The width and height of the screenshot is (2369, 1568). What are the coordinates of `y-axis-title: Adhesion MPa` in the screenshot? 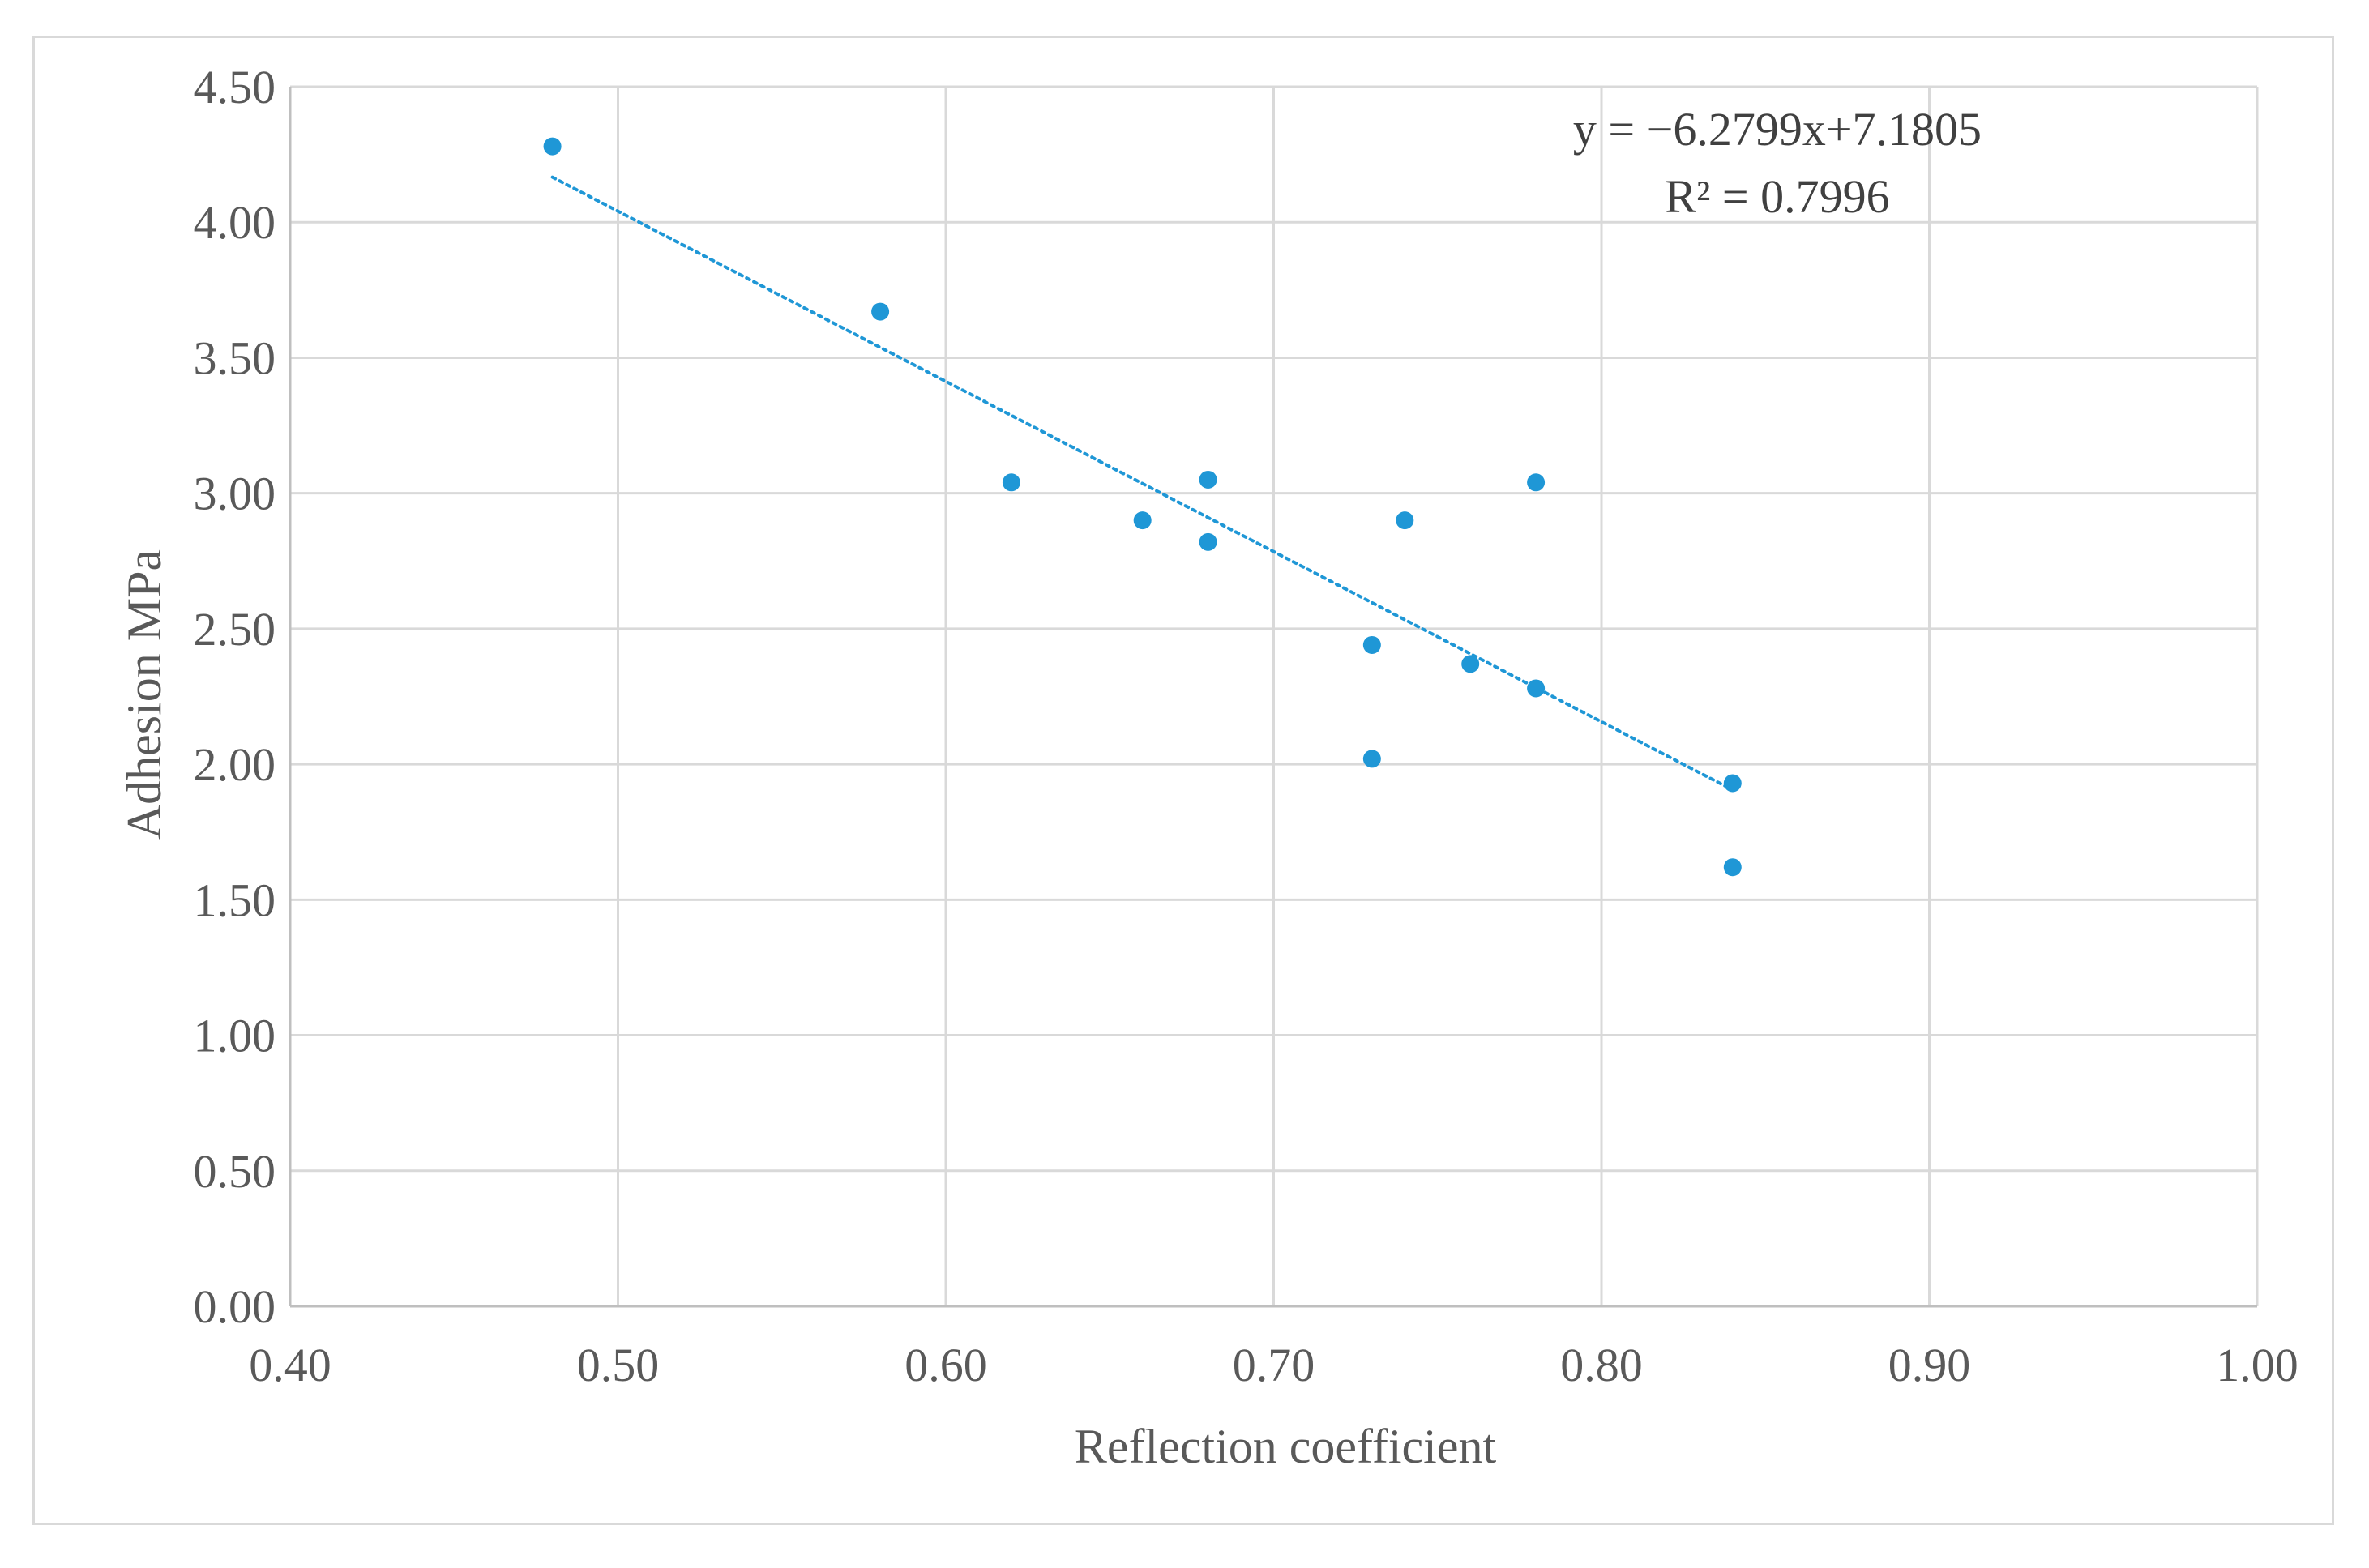 It's located at (144, 695).